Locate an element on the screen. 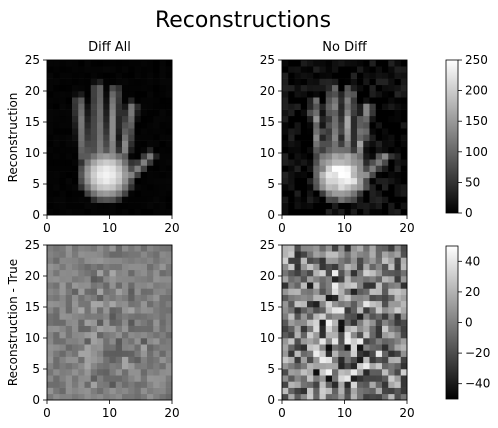 The height and width of the screenshot is (428, 498). x-tick-label: 20 is located at coordinates (171, 228).